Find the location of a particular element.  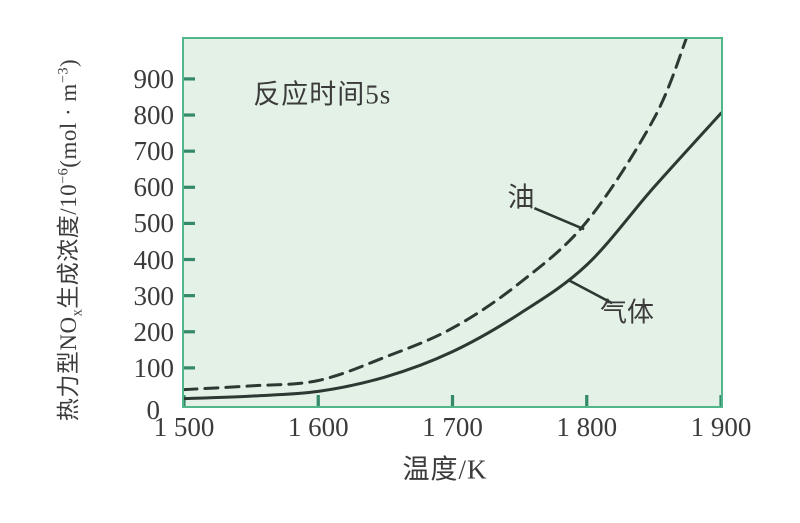

y-axis-title-segment: ) is located at coordinates (68, 63).